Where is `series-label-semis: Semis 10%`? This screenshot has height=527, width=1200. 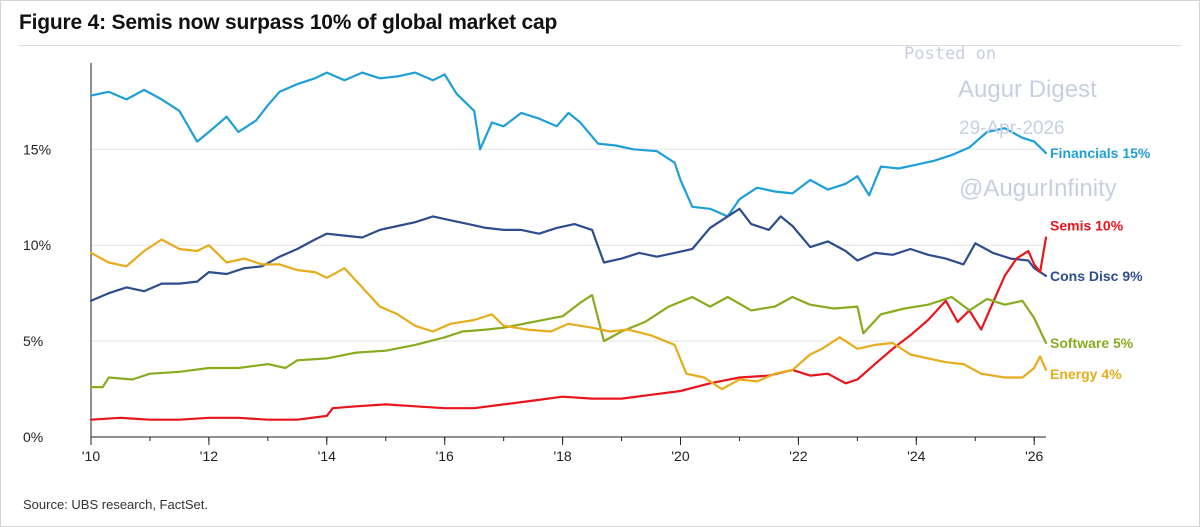
series-label-semis: Semis 10% is located at coordinates (1087, 226).